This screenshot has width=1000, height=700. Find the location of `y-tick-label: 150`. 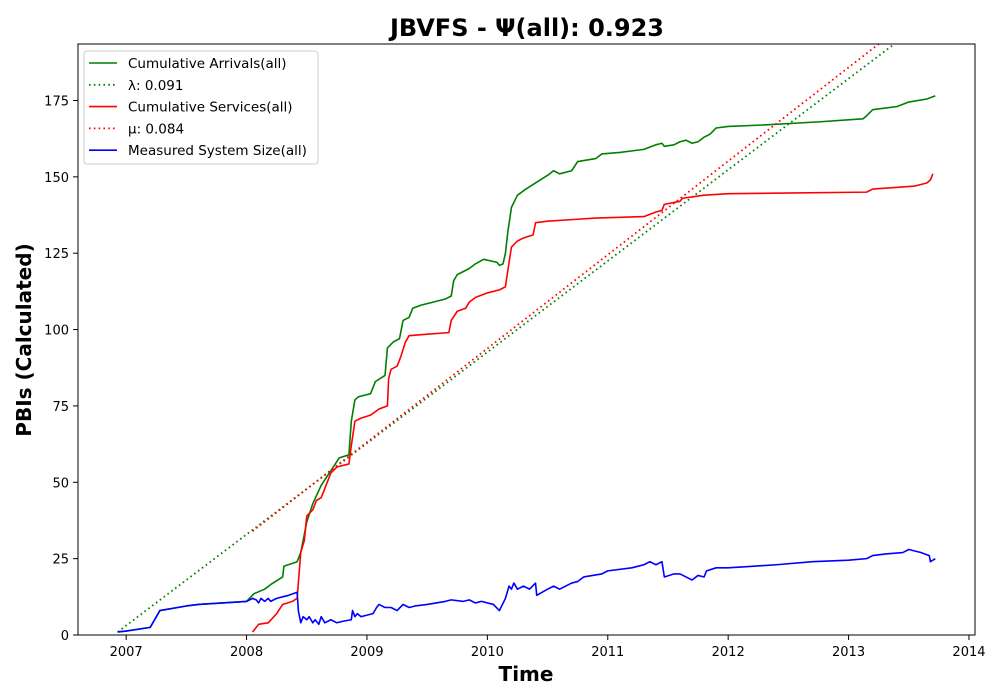

y-tick-label: 150 is located at coordinates (56, 178).